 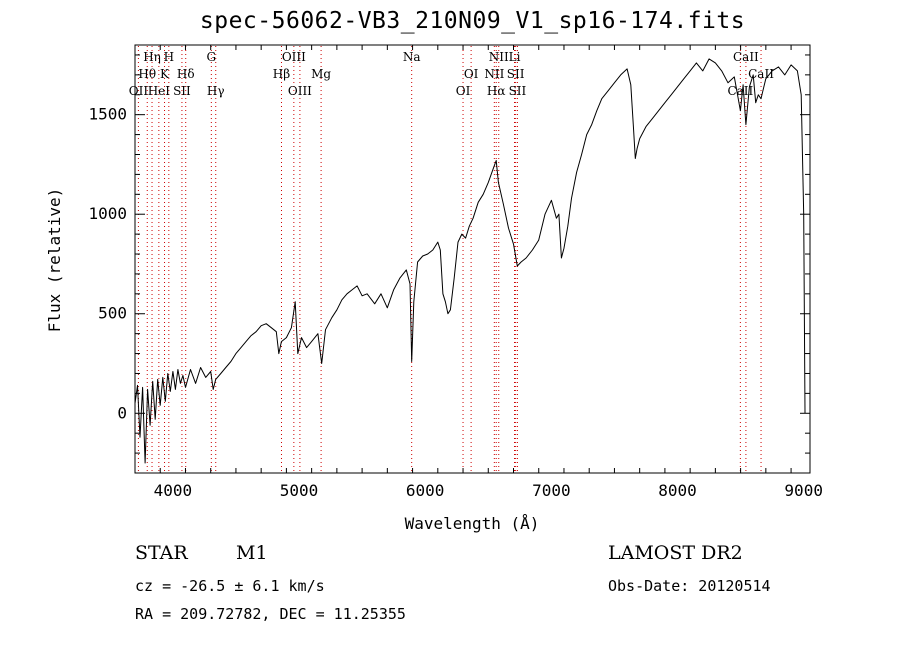 What do you see at coordinates (230, 586) in the screenshot?
I see `redshift-info: cz = -26.5 ± 6.1 km/s` at bounding box center [230, 586].